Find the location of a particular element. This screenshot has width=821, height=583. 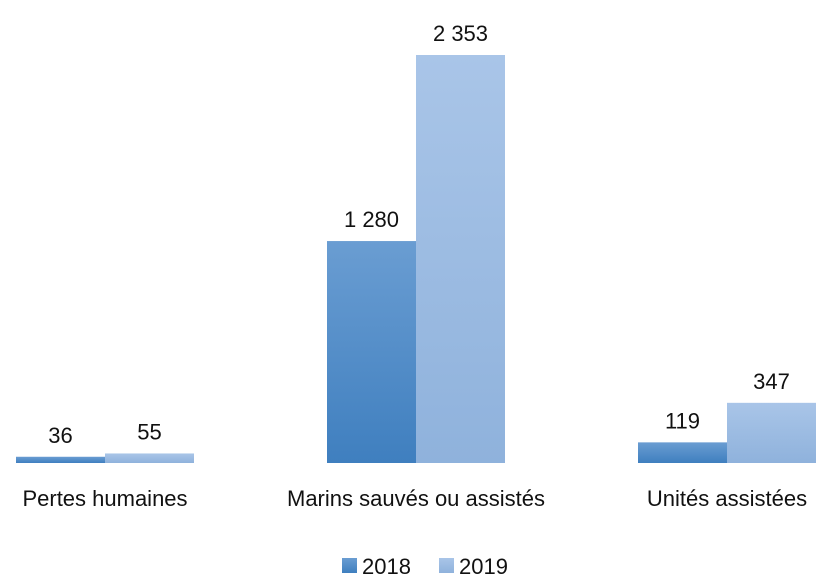

legend-label-2019: 2019 is located at coordinates (483, 566).